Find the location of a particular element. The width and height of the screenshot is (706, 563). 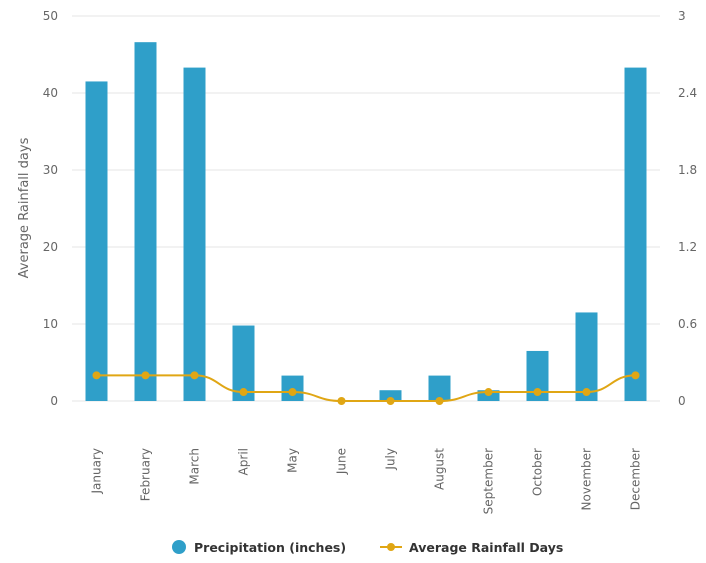

left-y-axis: 0 10 20 30 40 50 is located at coordinates (50, 208).